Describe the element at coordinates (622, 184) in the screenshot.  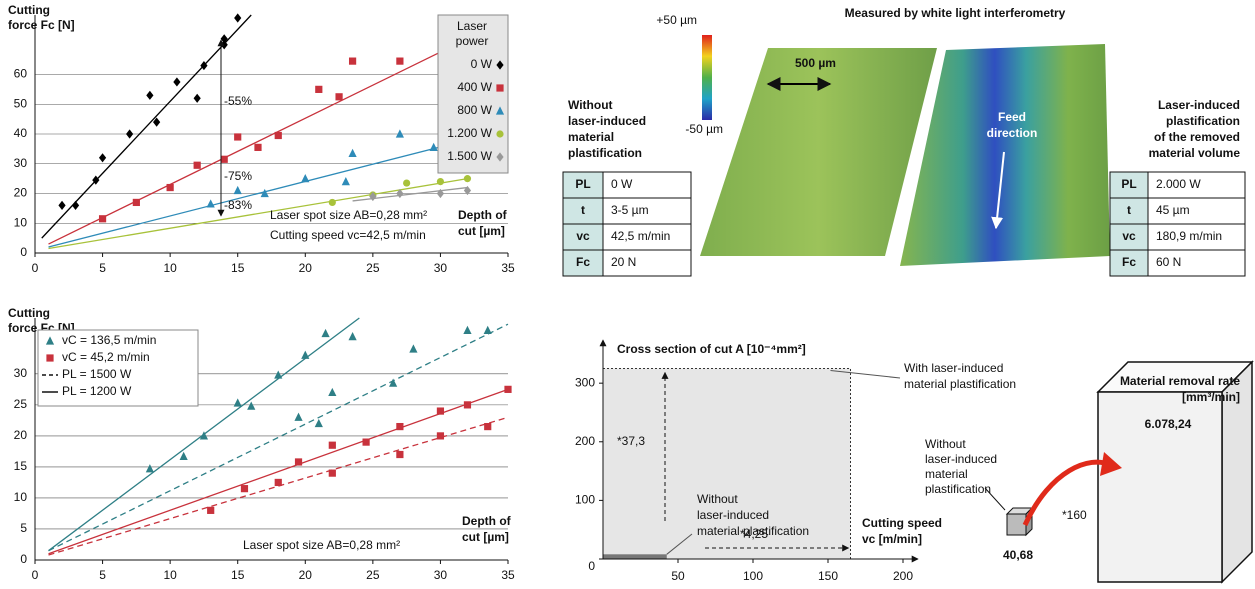
I see `table-value: 0 W` at that location.